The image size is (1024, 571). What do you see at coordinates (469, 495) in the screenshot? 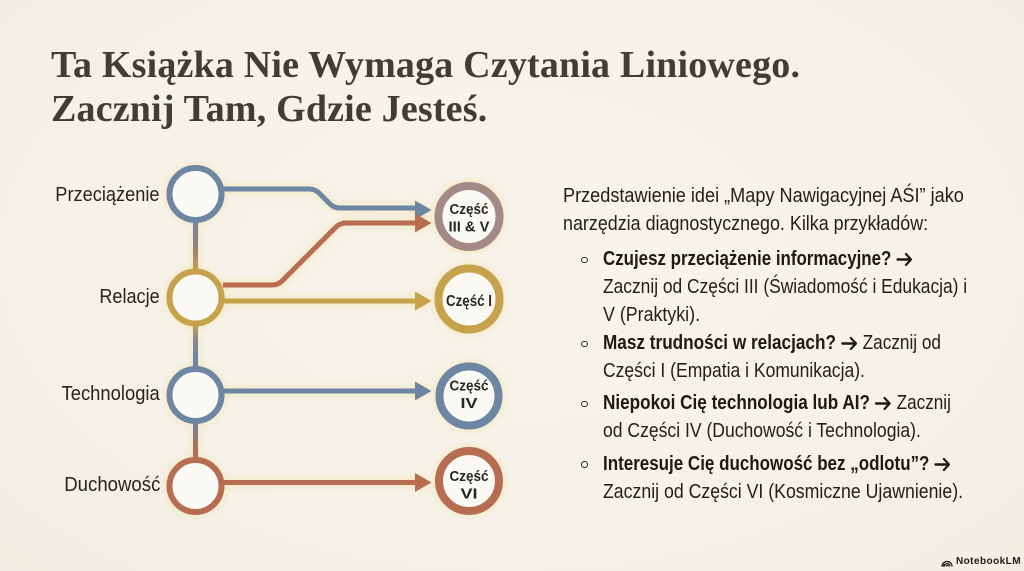
I see `svg-text: VI` at bounding box center [469, 495].